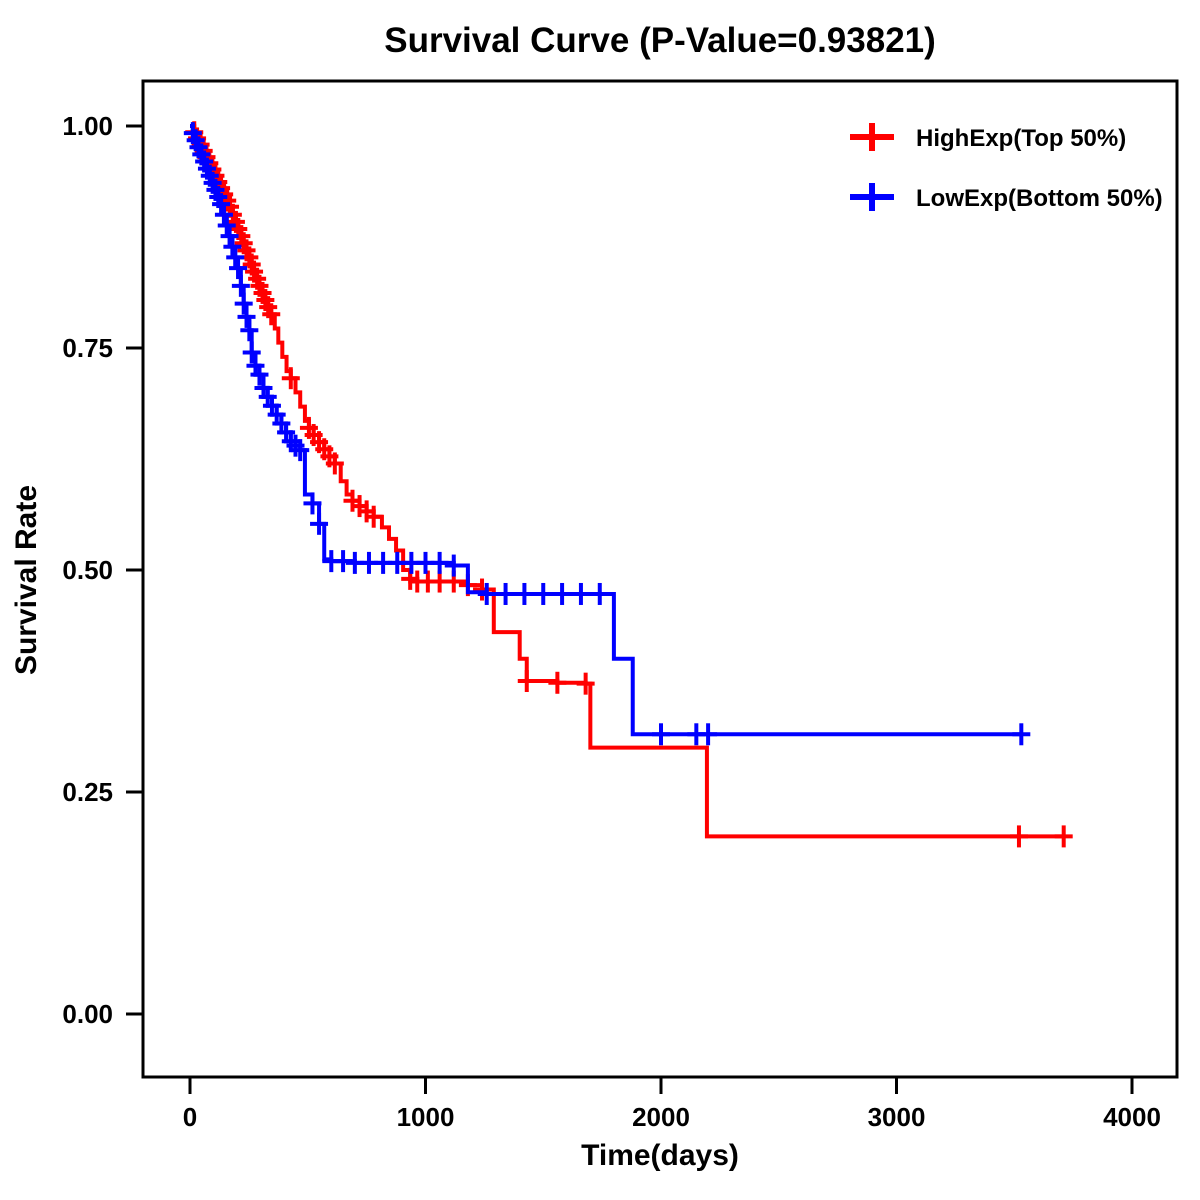  What do you see at coordinates (87, 792) in the screenshot?
I see `y-tick-label: 0.25` at bounding box center [87, 792].